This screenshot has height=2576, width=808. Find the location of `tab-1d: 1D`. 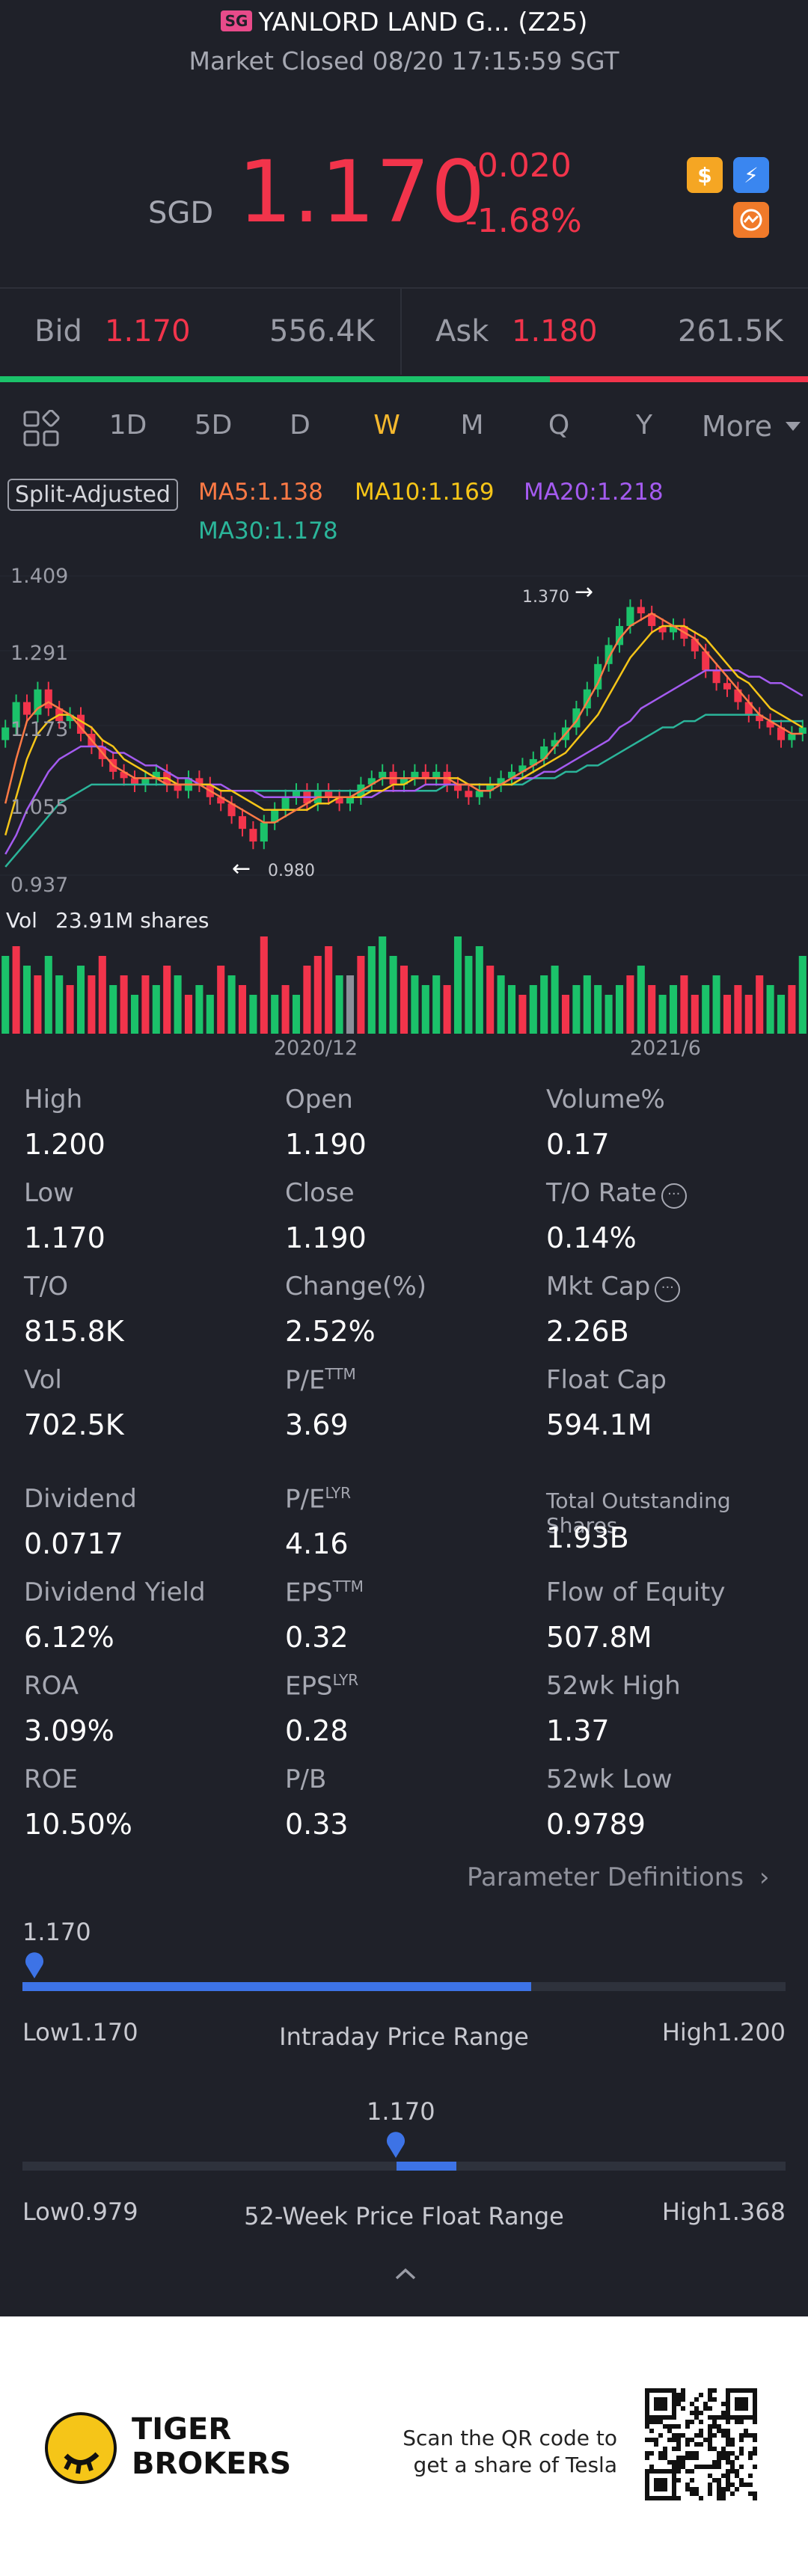

tab-1d: 1D is located at coordinates (127, 425).